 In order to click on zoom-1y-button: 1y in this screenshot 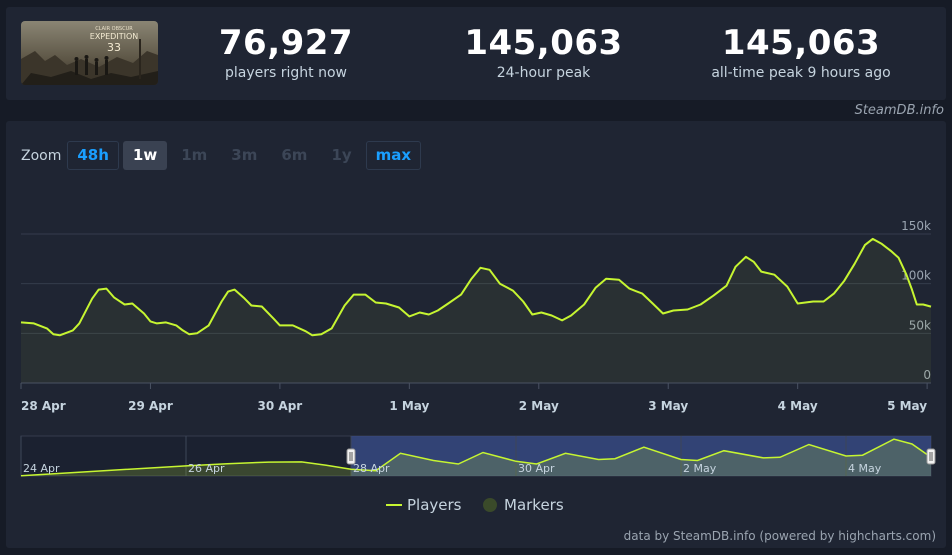, I will do `click(341, 155)`.